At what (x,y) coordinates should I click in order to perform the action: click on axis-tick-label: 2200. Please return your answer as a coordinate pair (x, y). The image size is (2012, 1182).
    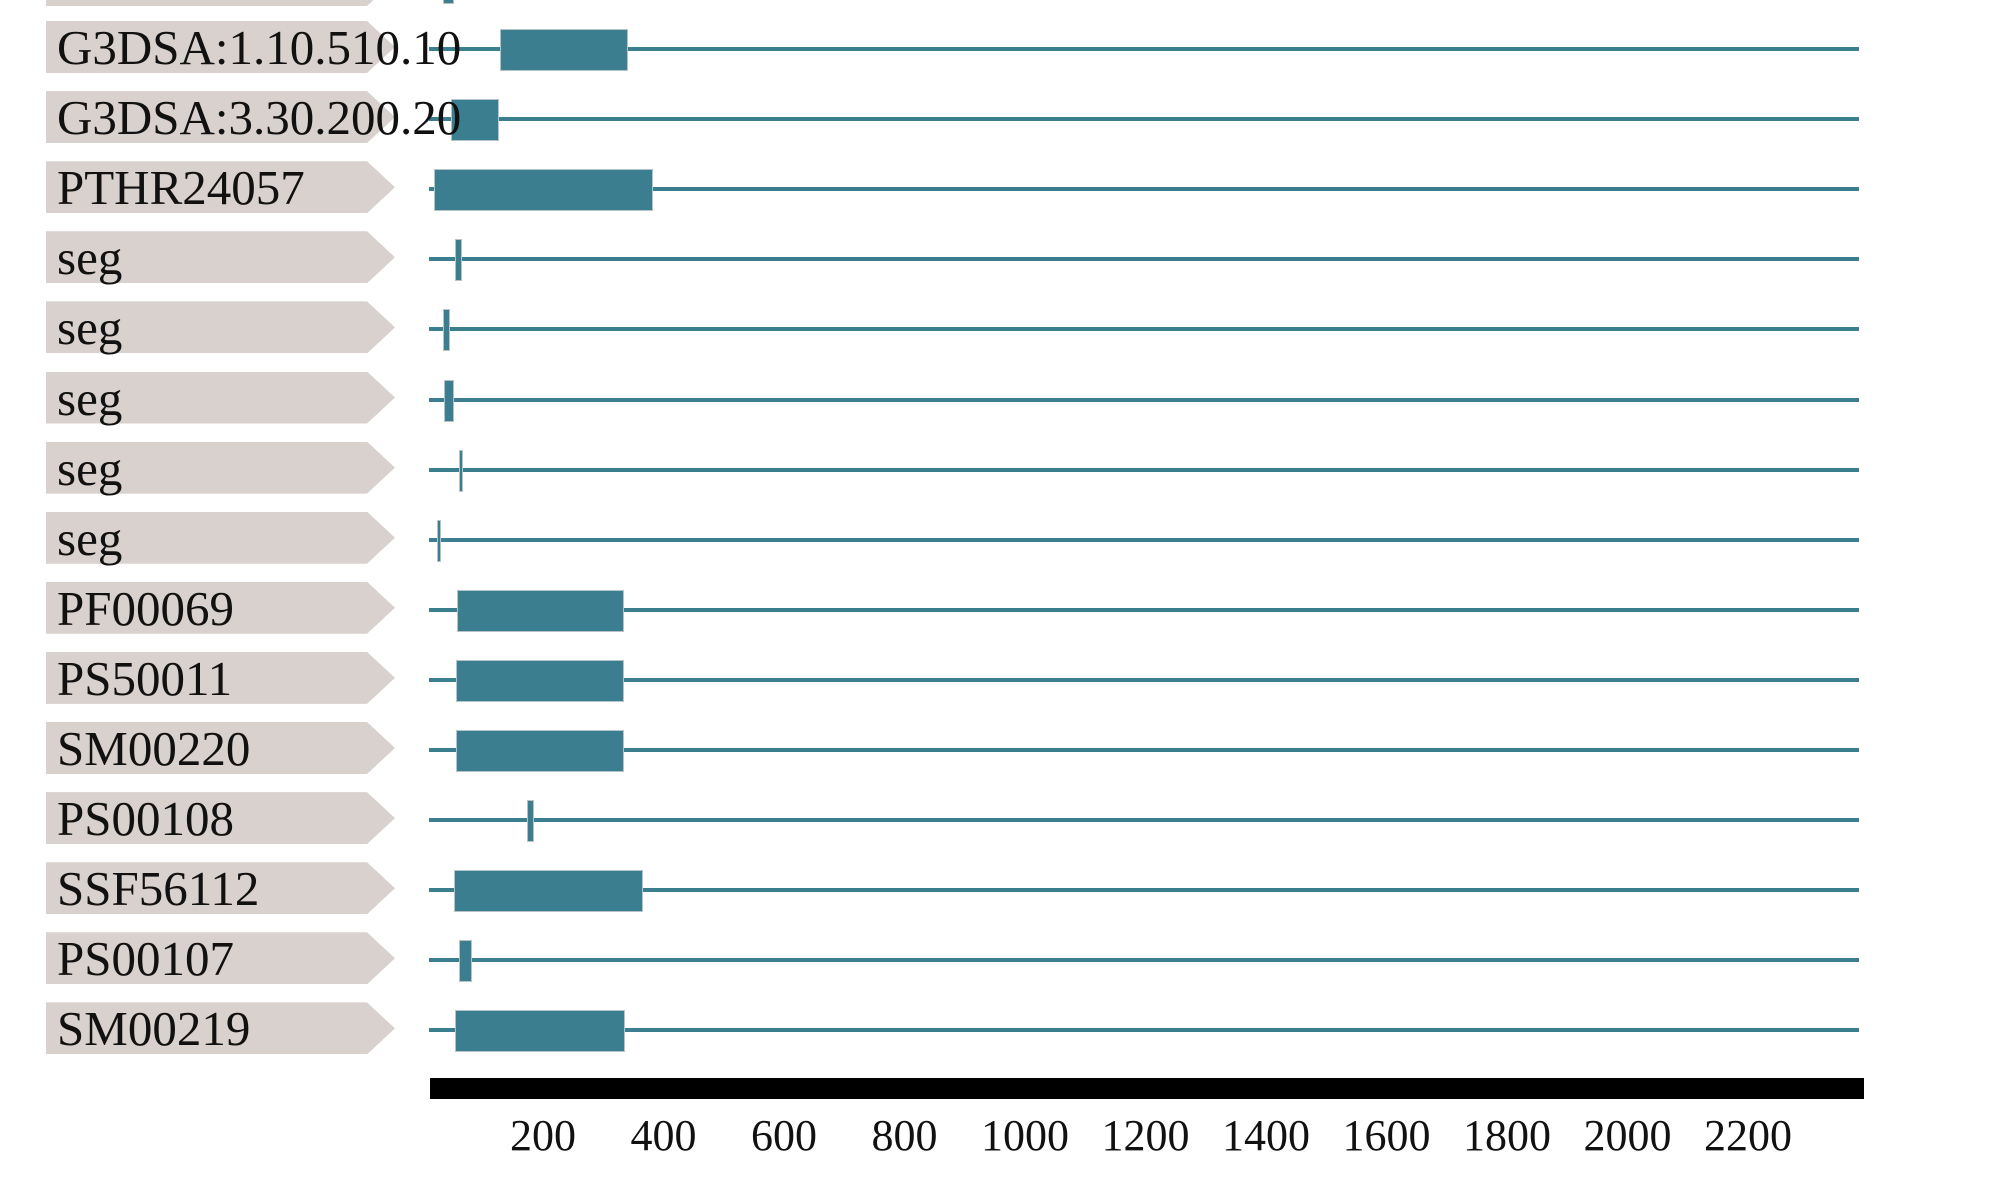
    Looking at the image, I should click on (1748, 1135).